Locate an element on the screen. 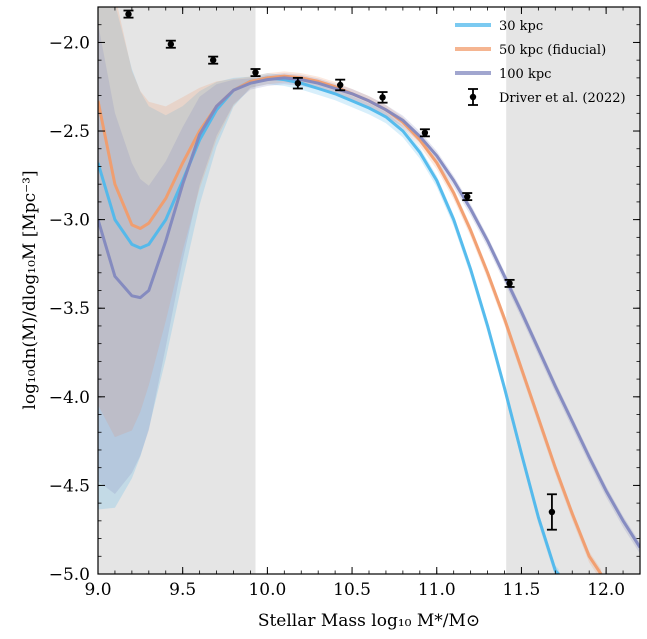 This screenshot has width=647, height=639. x-tick-label: 11.5 is located at coordinates (522, 590).